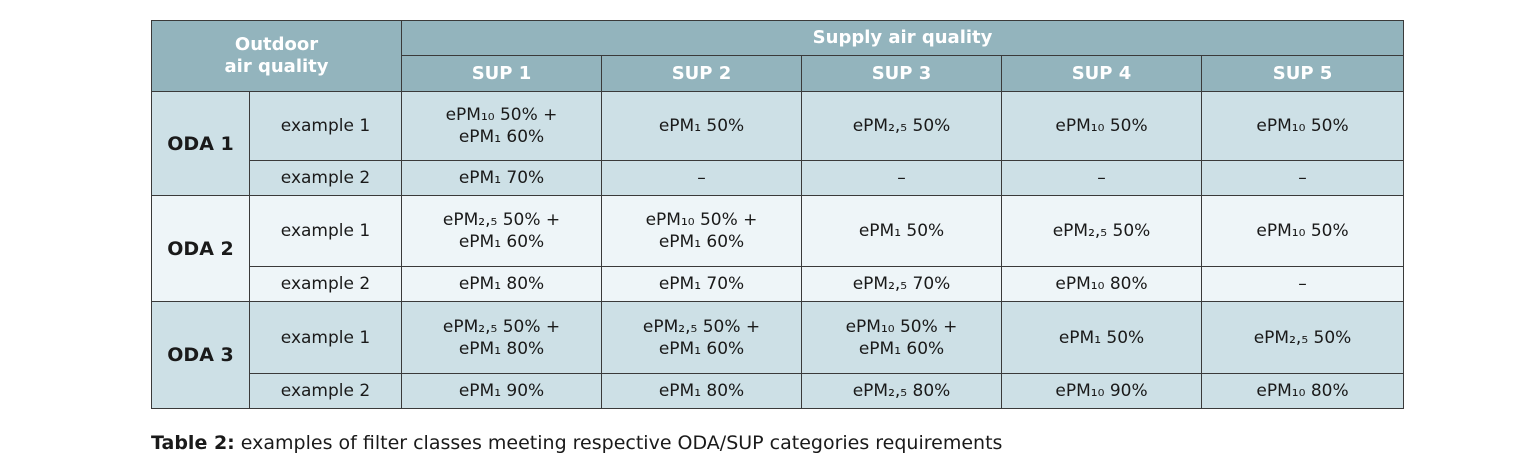  I want to click on sup-3-header: SUP 3, so click(902, 73).